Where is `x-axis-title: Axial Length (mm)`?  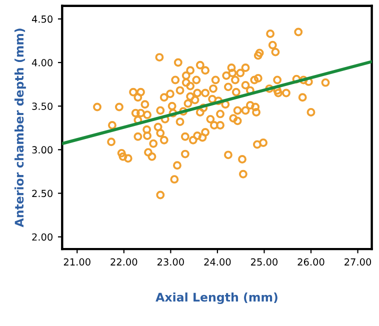
x-axis-title: Axial Length (mm) is located at coordinates (217, 298).